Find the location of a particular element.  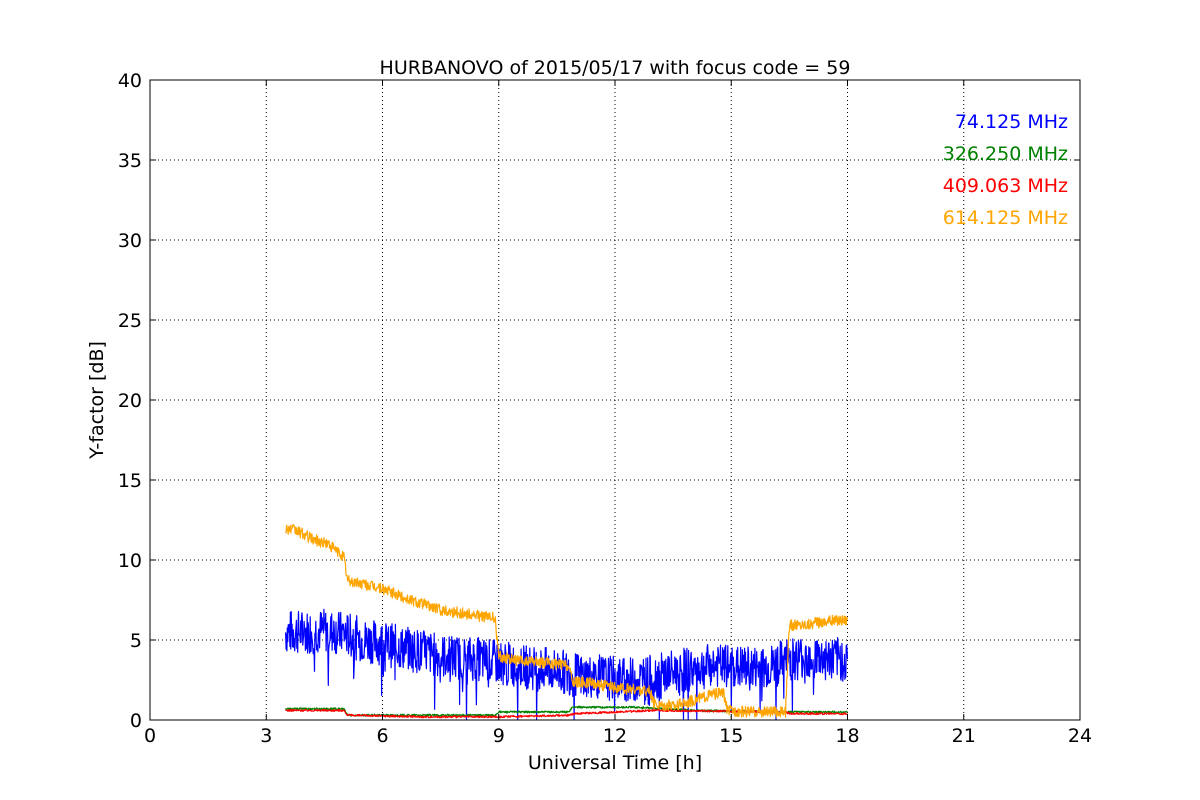

x-tick-label: 15 is located at coordinates (731, 736).